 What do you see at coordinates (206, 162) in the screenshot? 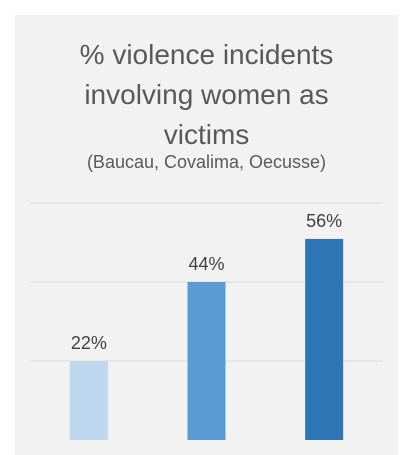
I see `chart-subtitle: (Baucau, Covalima, Oecusse)` at bounding box center [206, 162].